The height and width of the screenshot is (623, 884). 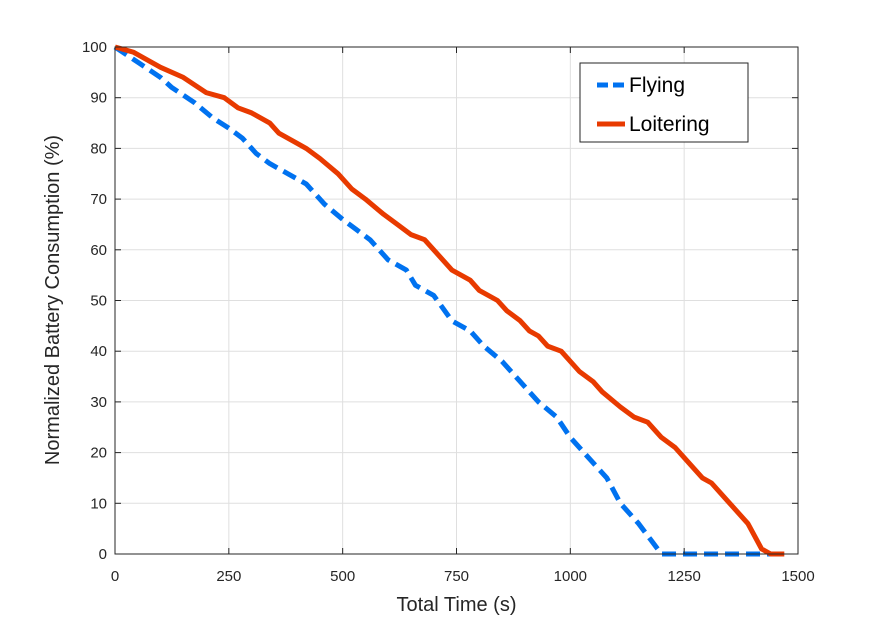 I want to click on y-tick-label: 40, so click(x=98, y=351).